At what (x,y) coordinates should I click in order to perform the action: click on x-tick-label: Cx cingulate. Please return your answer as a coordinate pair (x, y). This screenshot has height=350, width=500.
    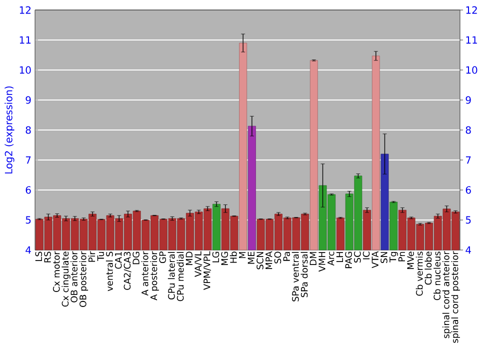
    Looking at the image, I should click on (66, 279).